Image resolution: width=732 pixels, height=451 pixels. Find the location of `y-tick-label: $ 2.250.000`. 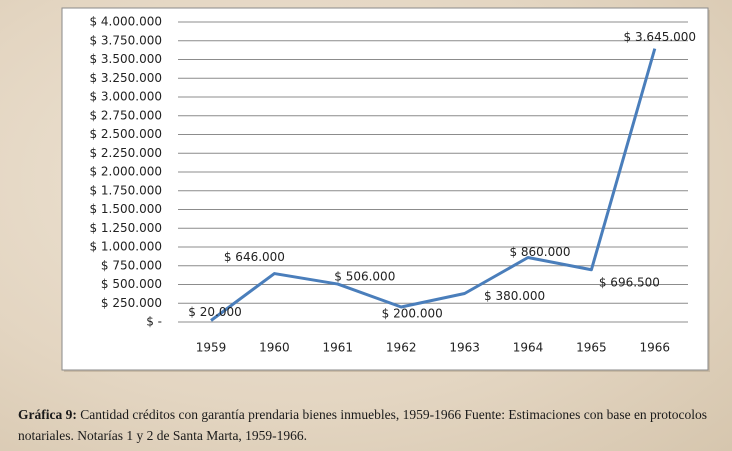

y-tick-label: $ 2.250.000 is located at coordinates (125, 153).